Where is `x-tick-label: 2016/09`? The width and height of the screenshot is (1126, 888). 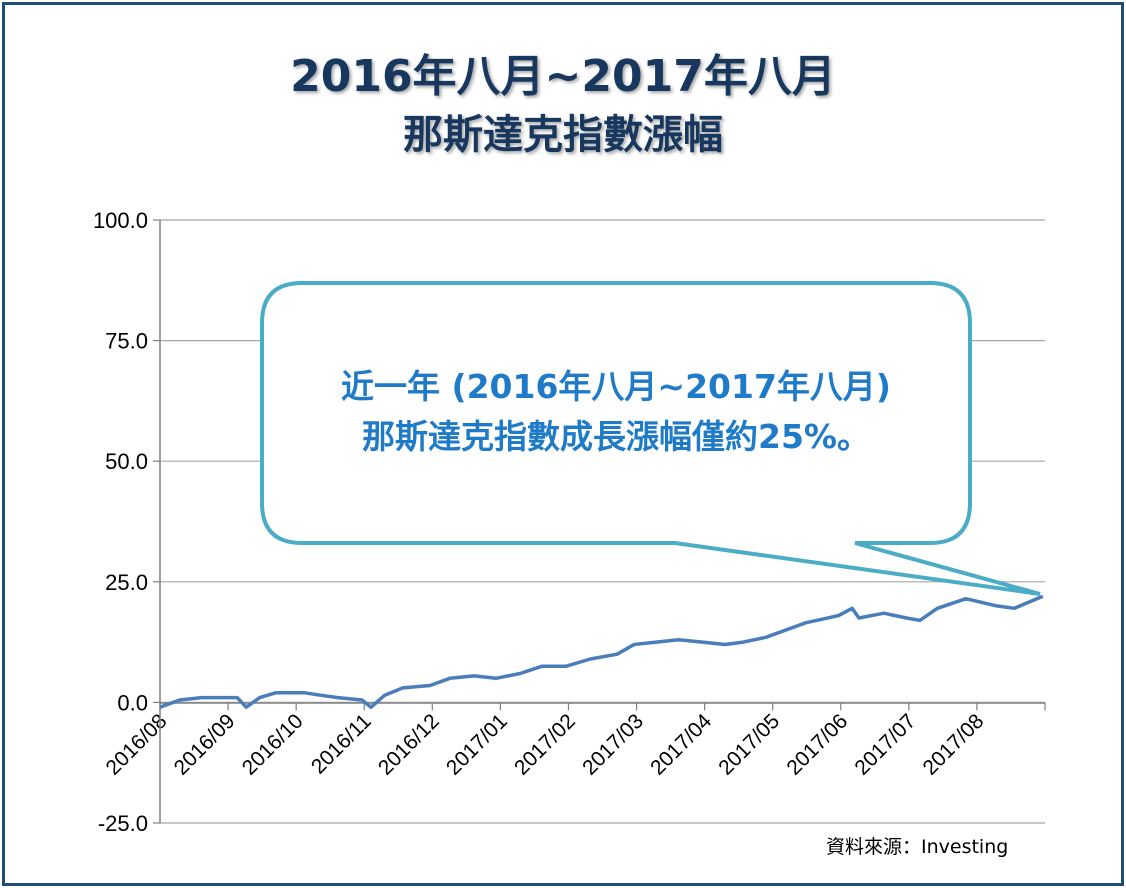 x-tick-label: 2016/09 is located at coordinates (205, 745).